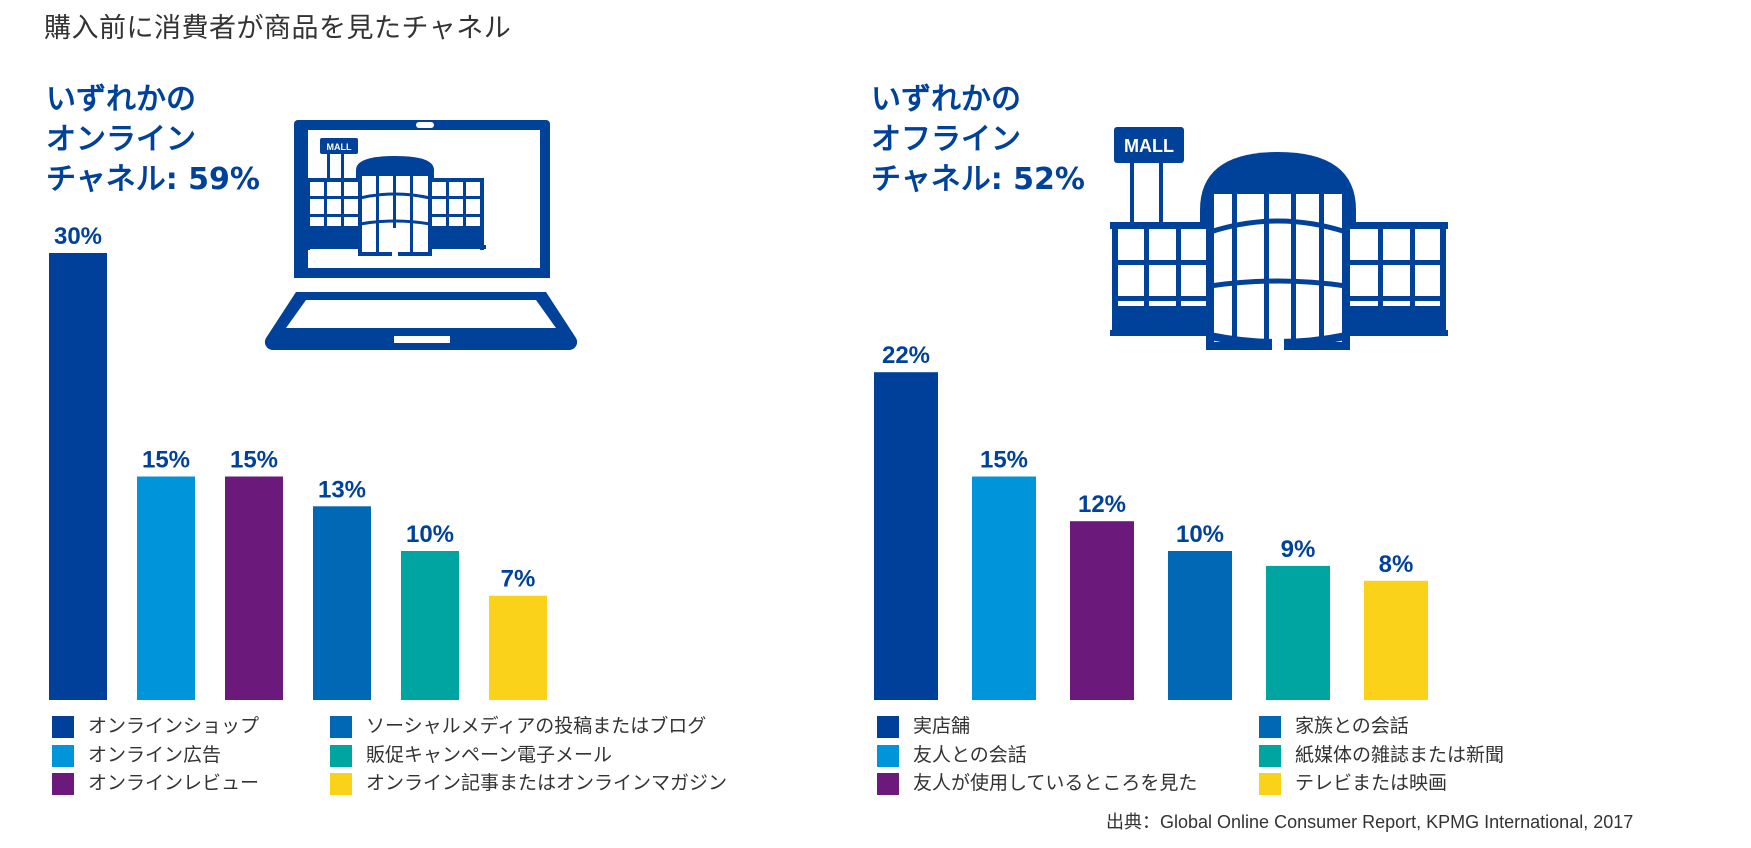 The image size is (1751, 848). I want to click on legend-label: 販促キャンペーン電子メール, so click(489, 754).